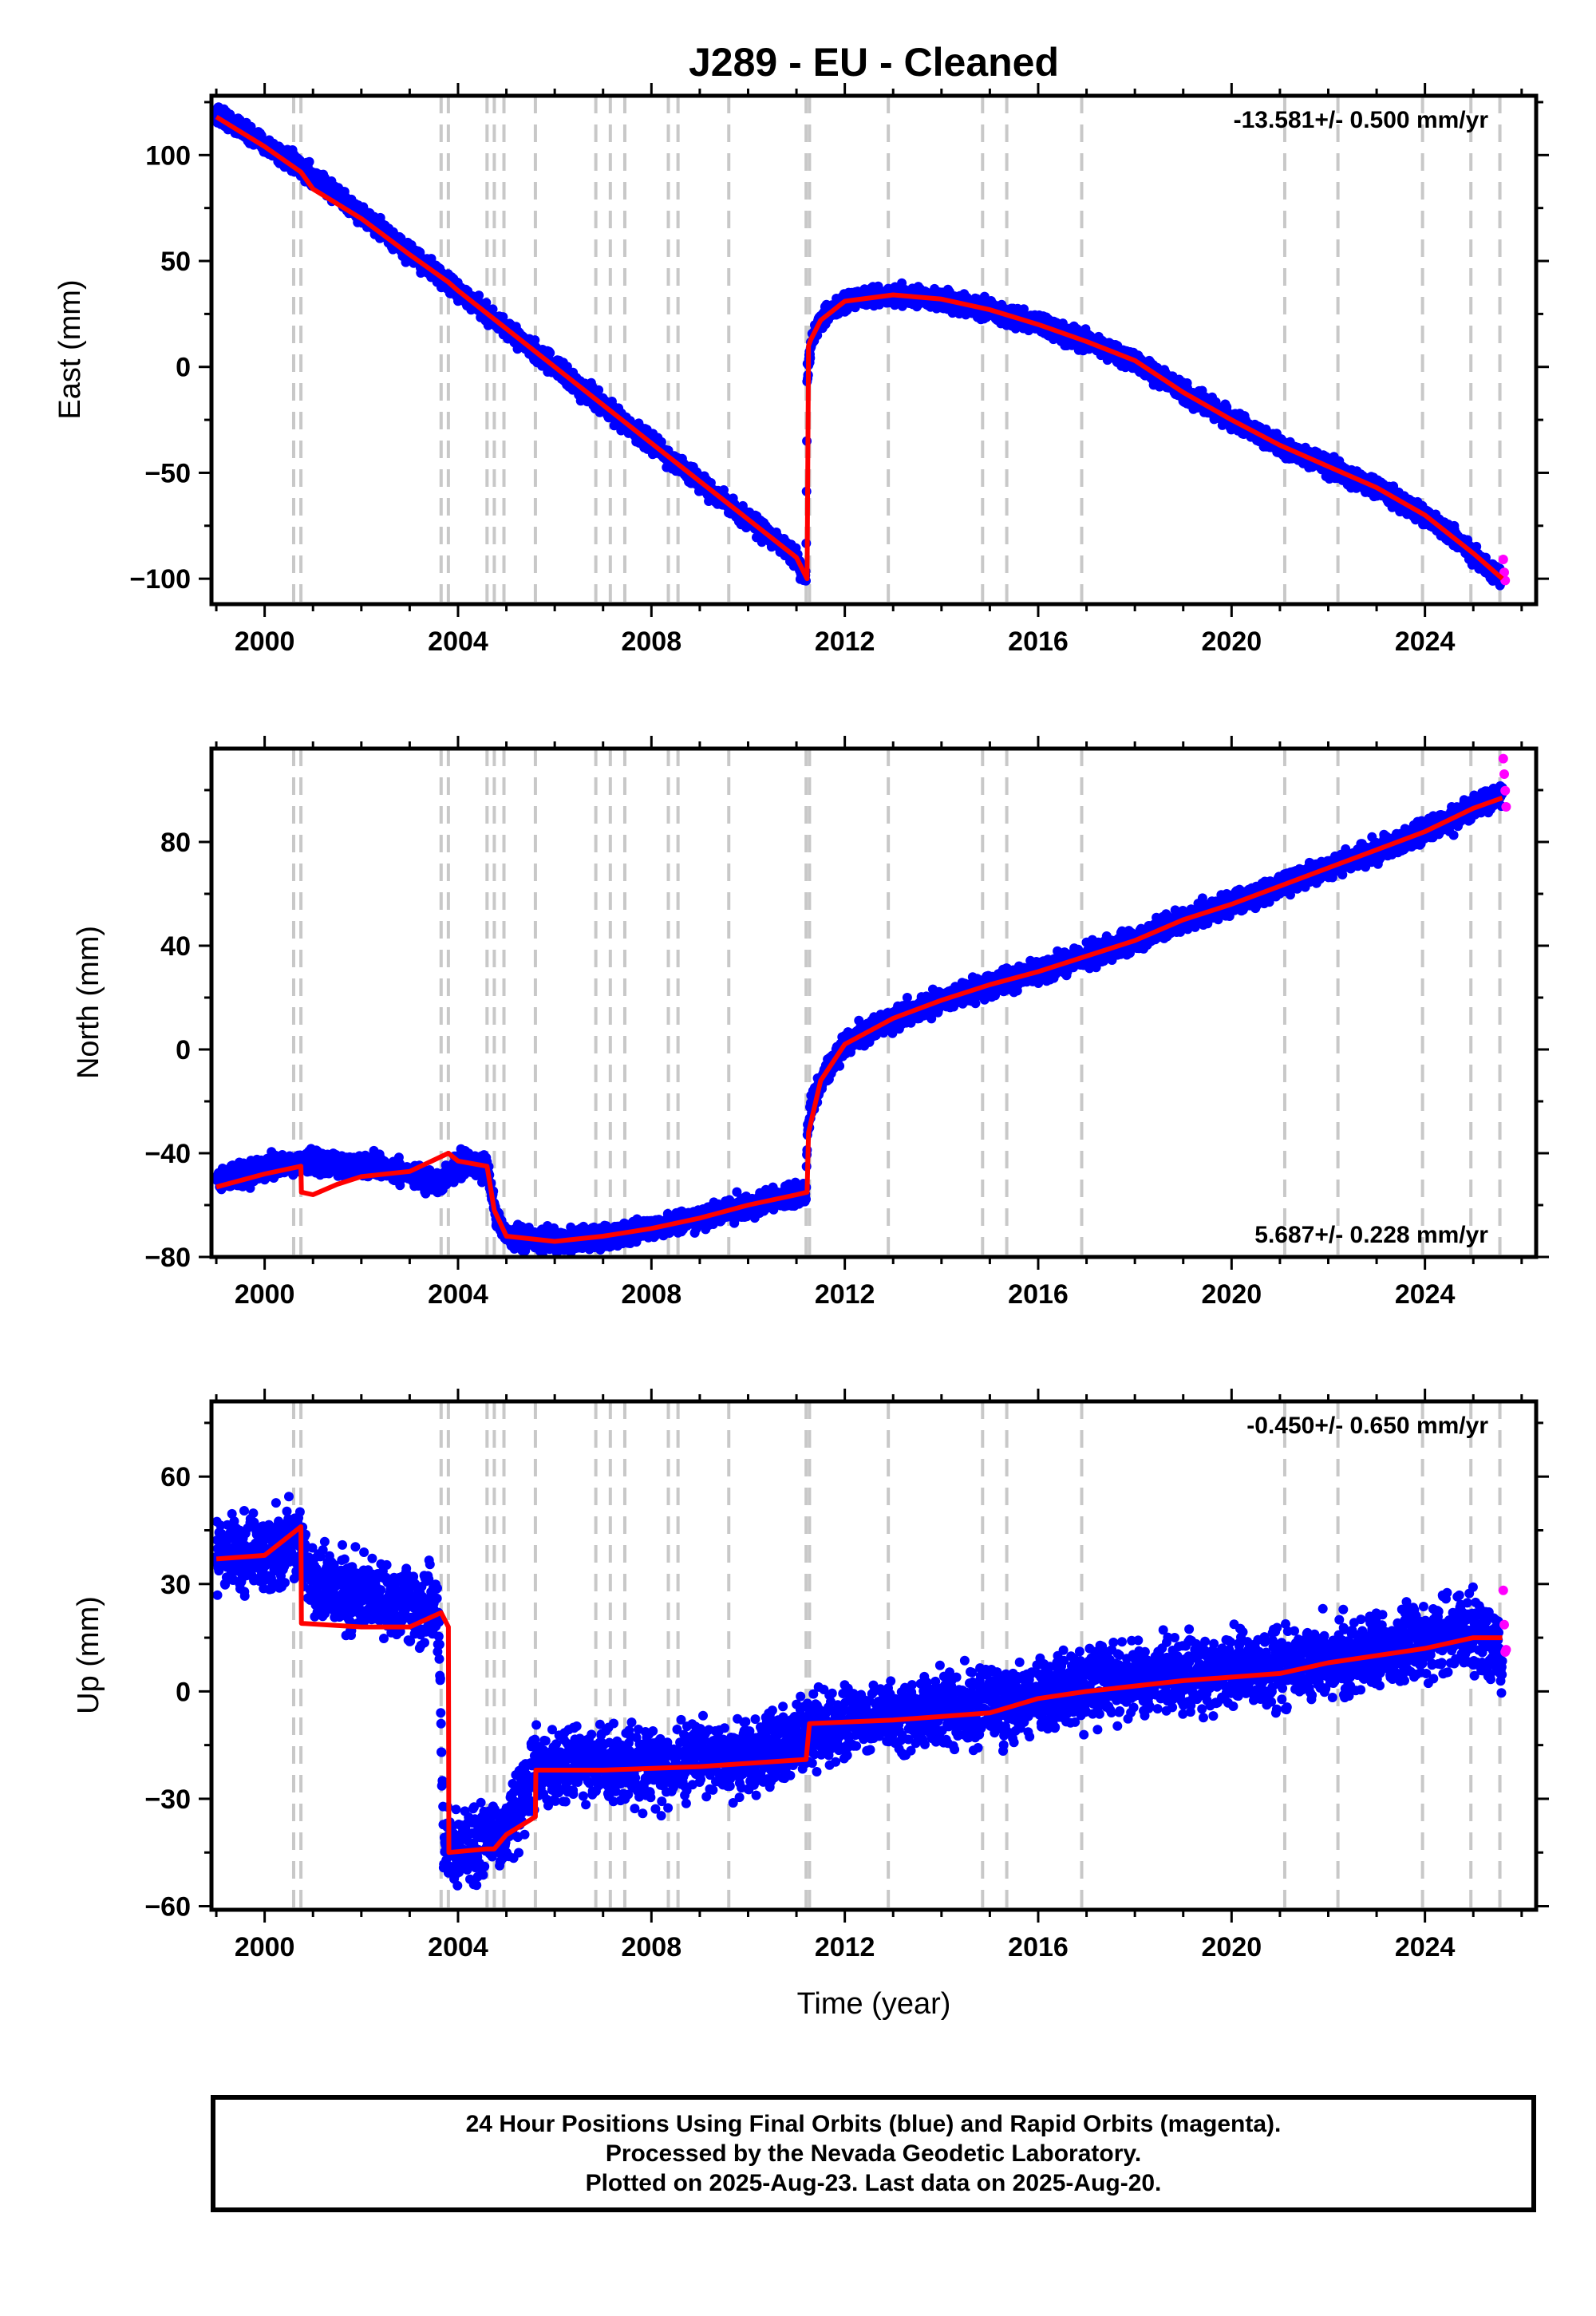 The image size is (1596, 2316). I want to click on x-tick-label: 2004, so click(458, 641).